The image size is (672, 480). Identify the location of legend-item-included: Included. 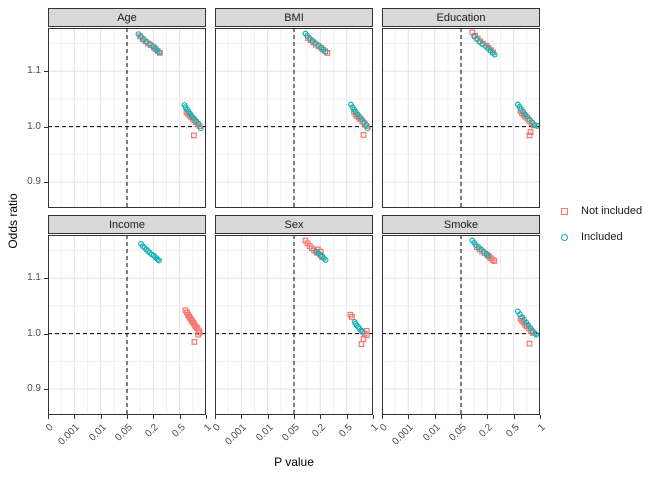
(601, 237).